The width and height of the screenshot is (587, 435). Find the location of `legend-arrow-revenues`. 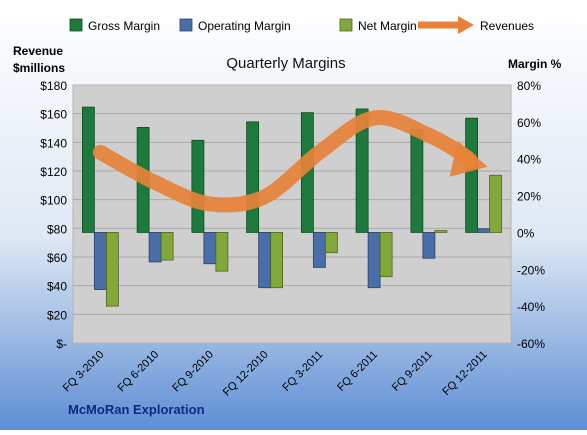

legend-arrow-revenues is located at coordinates (466, 25).